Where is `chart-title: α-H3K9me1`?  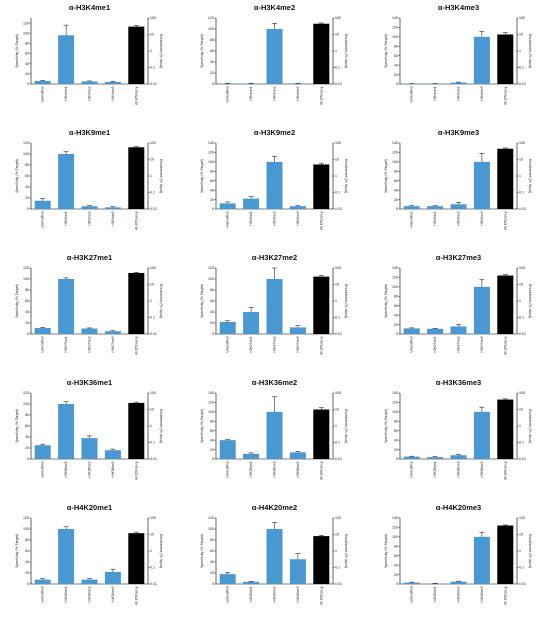 chart-title: α-H3K9me1 is located at coordinates (89, 132).